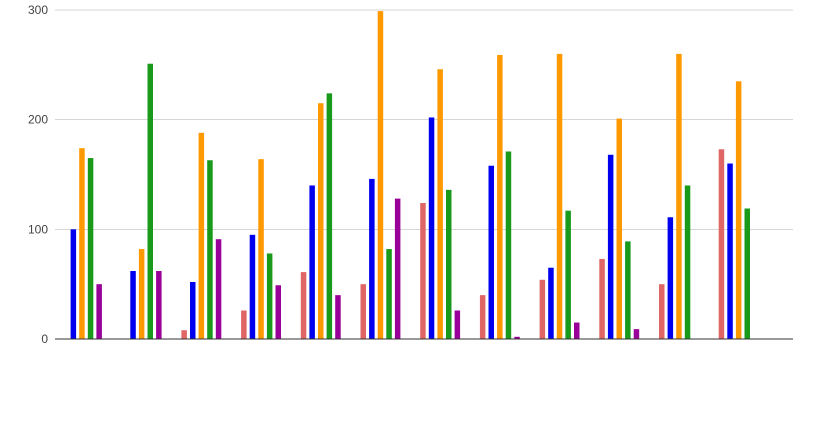  I want to click on y-tick-label: 0, so click(44, 339).